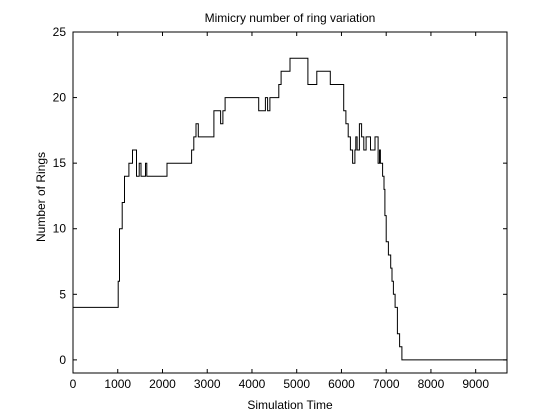  What do you see at coordinates (41, 197) in the screenshot?
I see `y-axis-title: Number of Rings` at bounding box center [41, 197].